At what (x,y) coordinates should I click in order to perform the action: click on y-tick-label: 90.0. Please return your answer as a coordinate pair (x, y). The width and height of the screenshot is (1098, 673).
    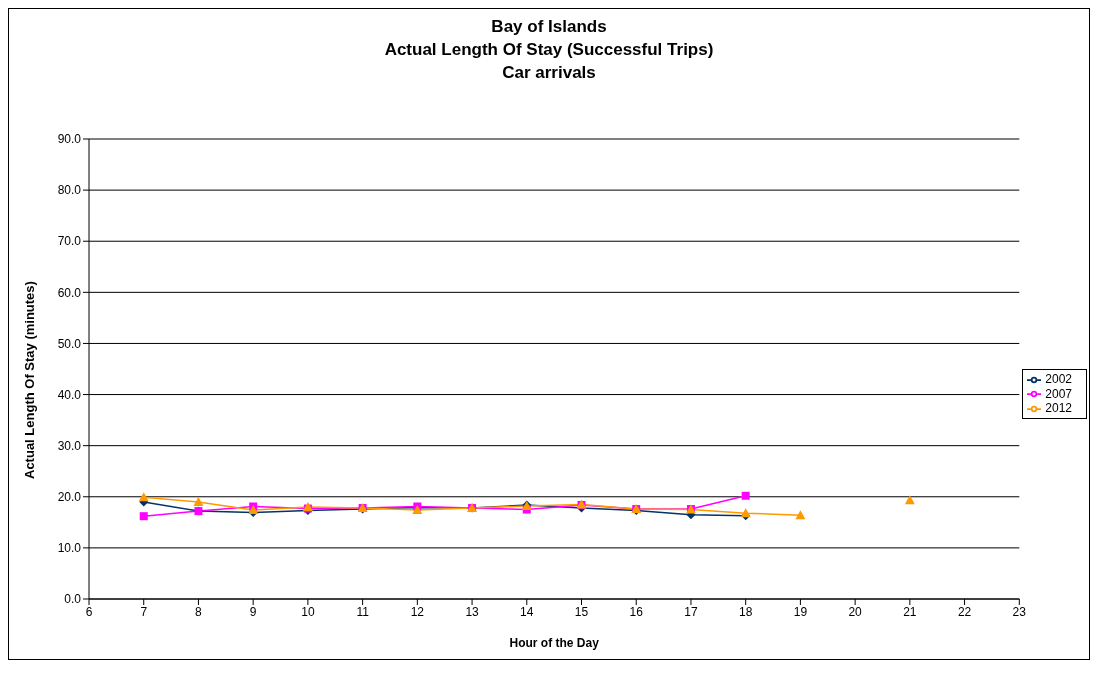
    Looking at the image, I should click on (69, 139).